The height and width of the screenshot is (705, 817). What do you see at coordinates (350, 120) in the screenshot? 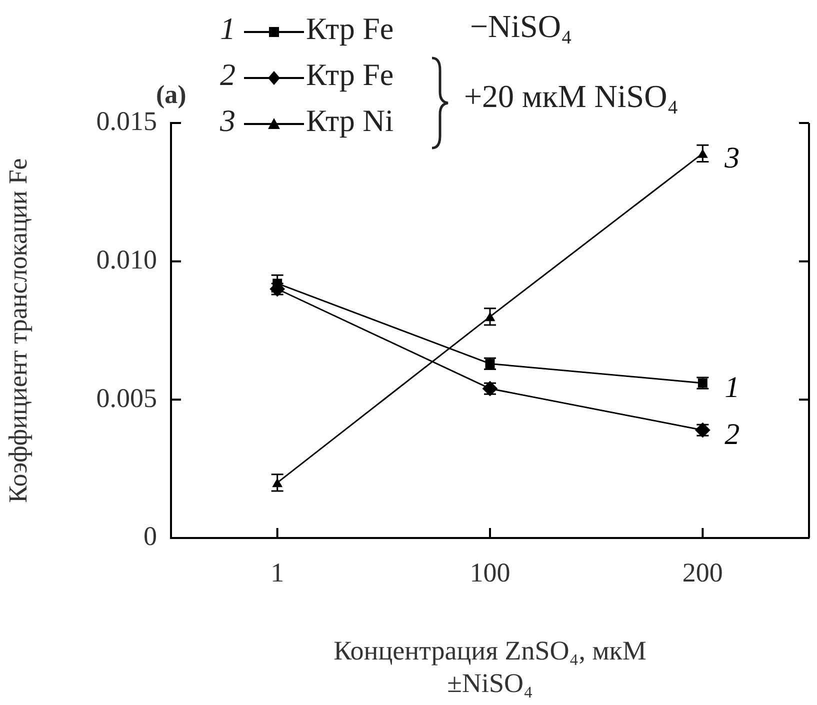
I see `legend-label: Ктр Ni` at bounding box center [350, 120].